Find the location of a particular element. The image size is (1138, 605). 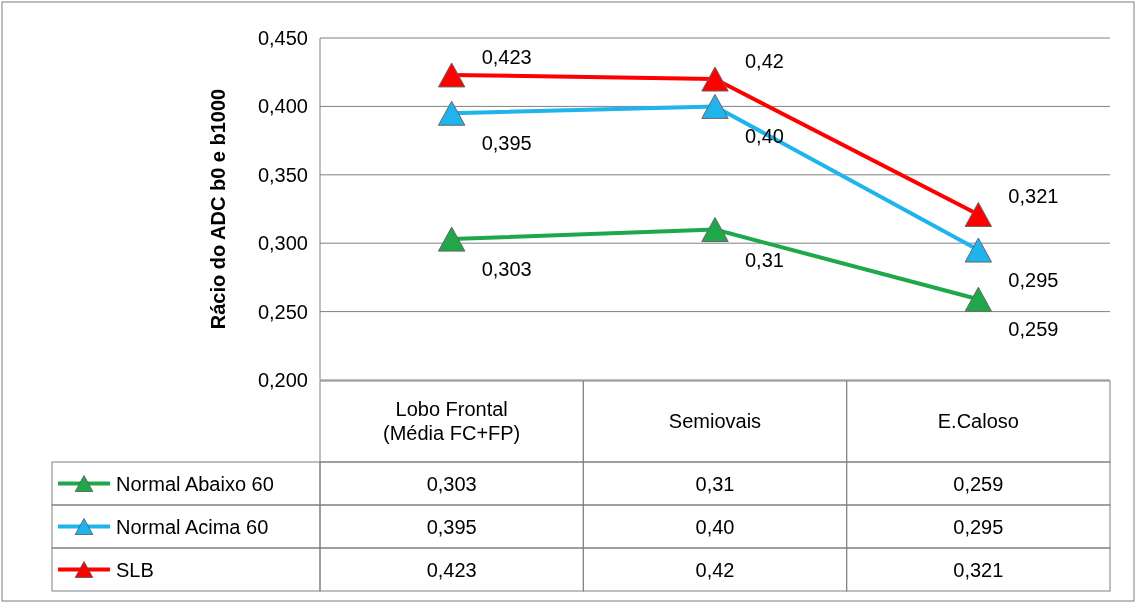

data-label: 0,395 is located at coordinates (451, 526).